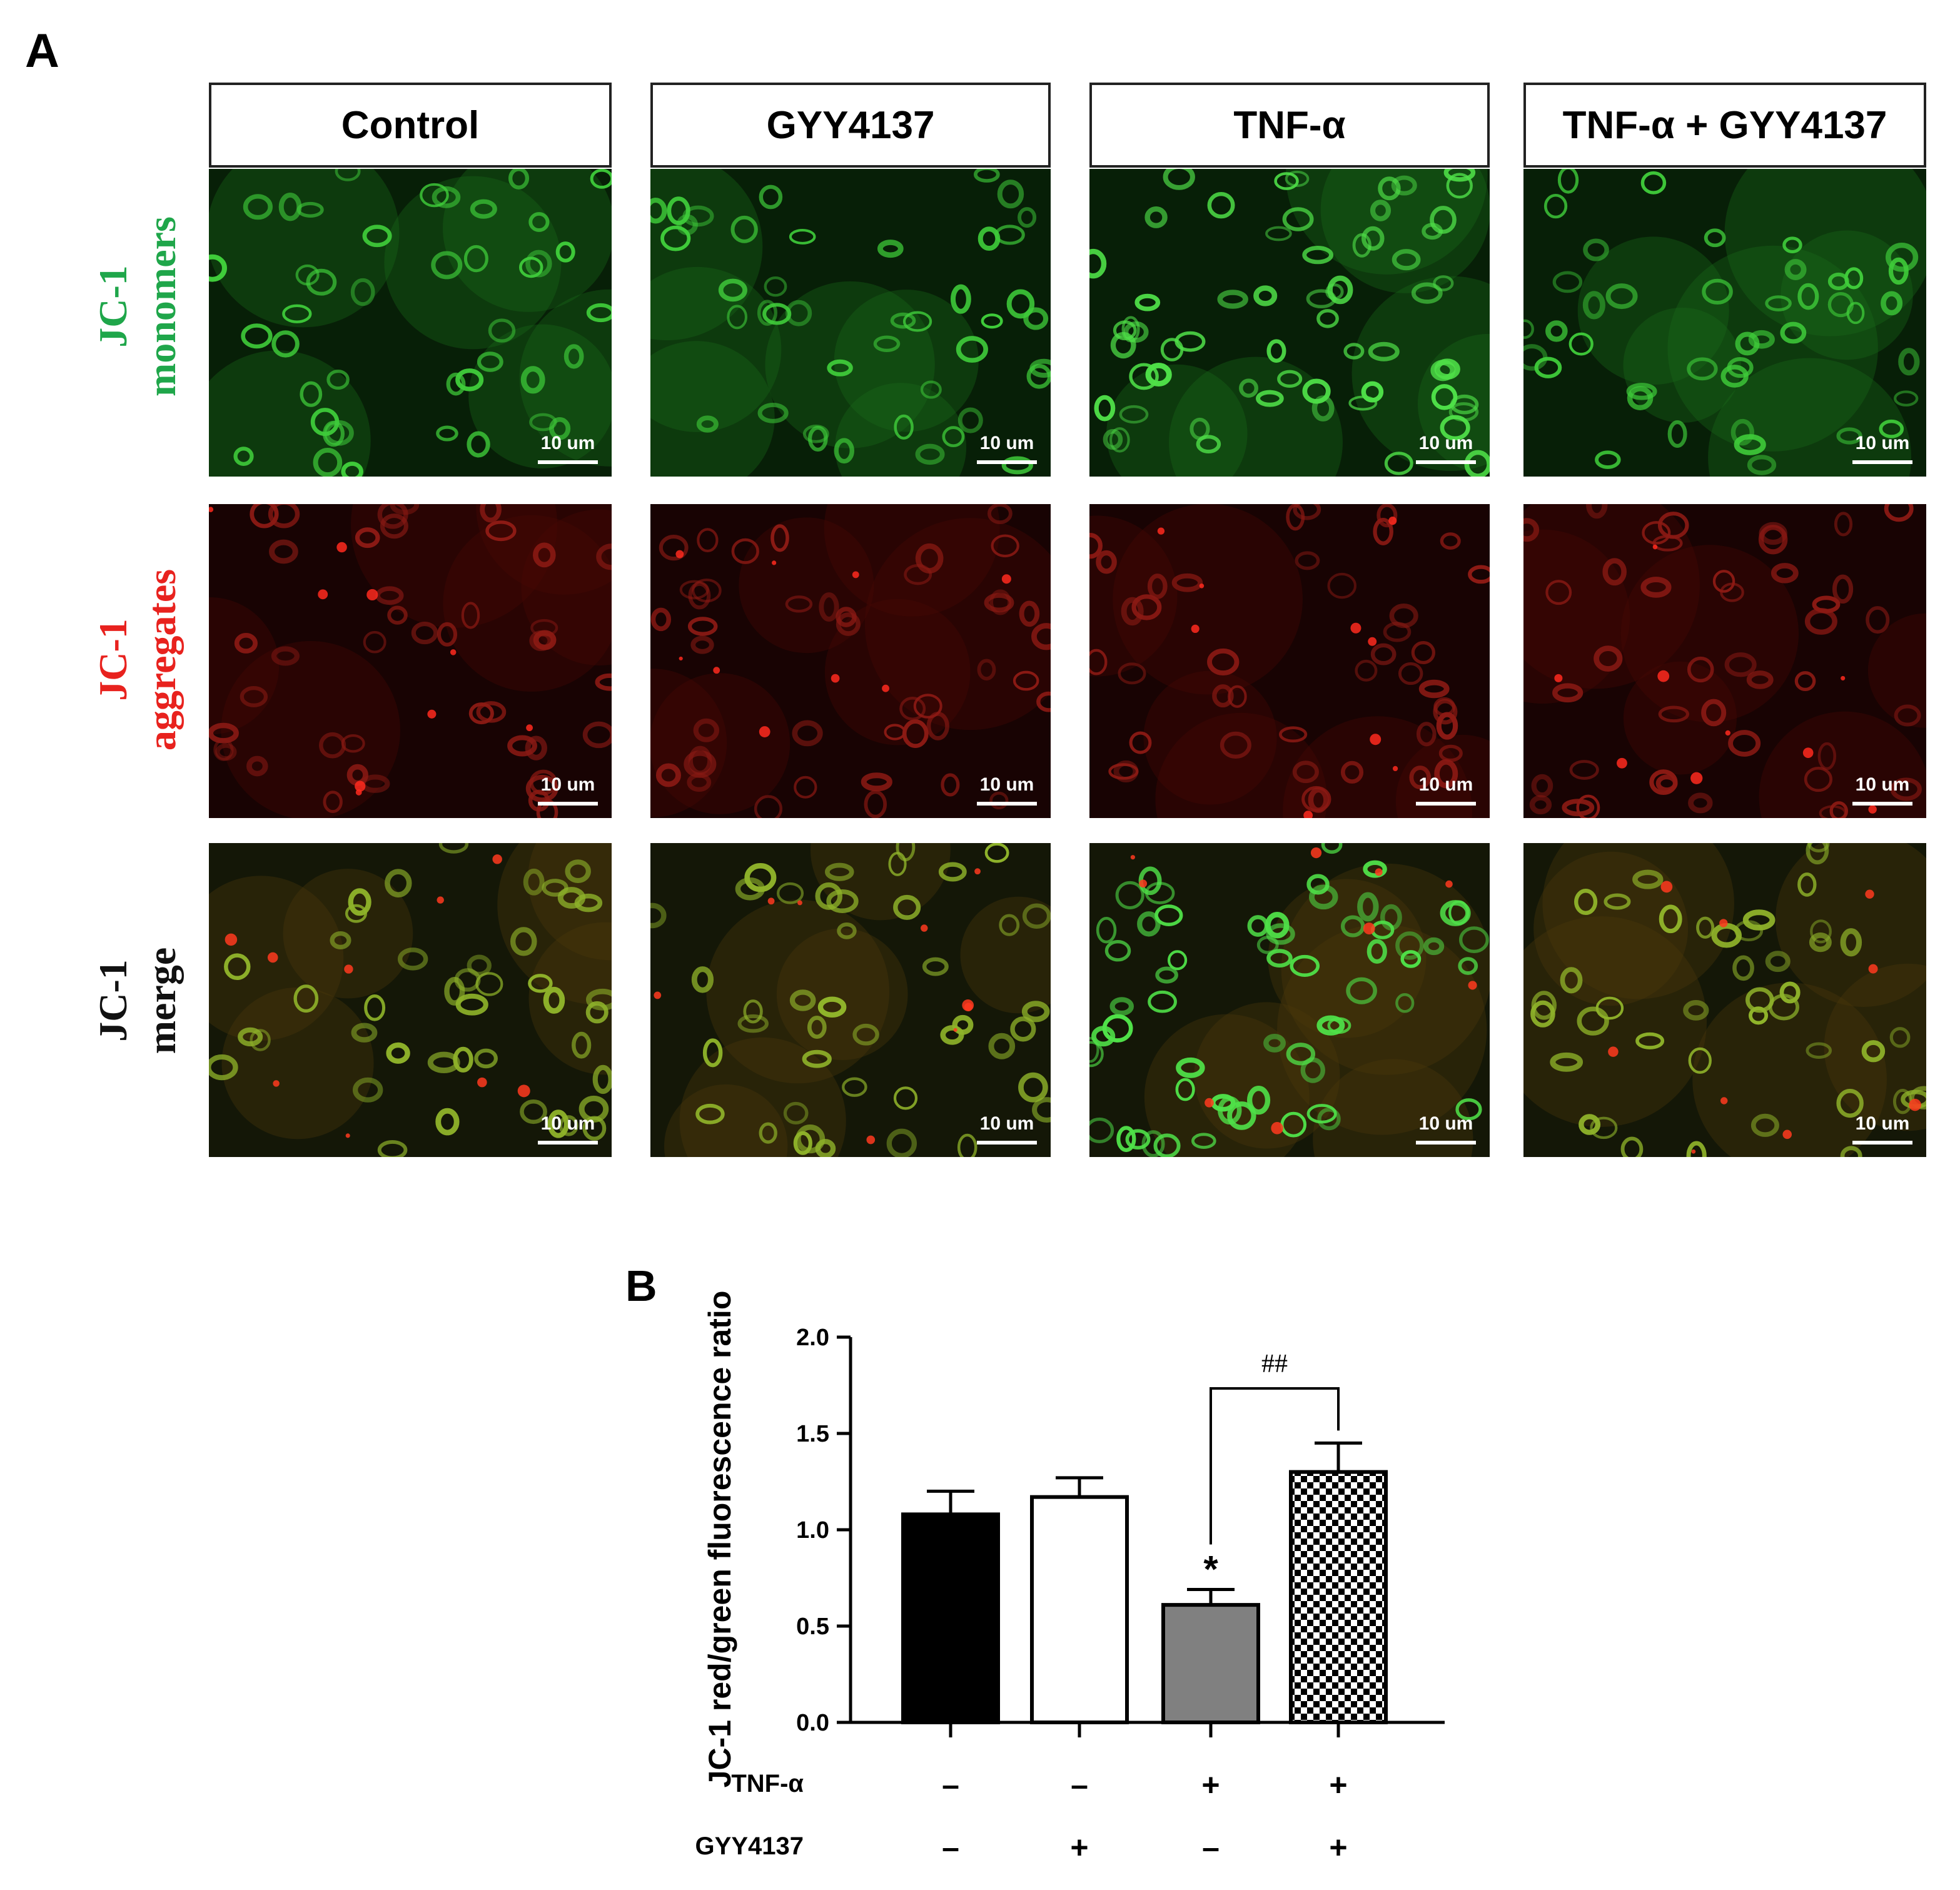 This screenshot has width=1960, height=1890. Describe the element at coordinates (719, 1539) in the screenshot. I see `y-axis-label: JC-1 red/green fluorescence ratio` at that location.